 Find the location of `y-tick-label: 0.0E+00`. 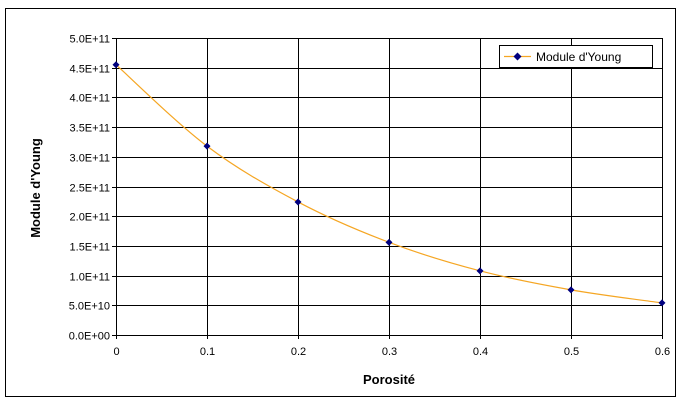

y-tick-label: 0.0E+00 is located at coordinates (89, 337).